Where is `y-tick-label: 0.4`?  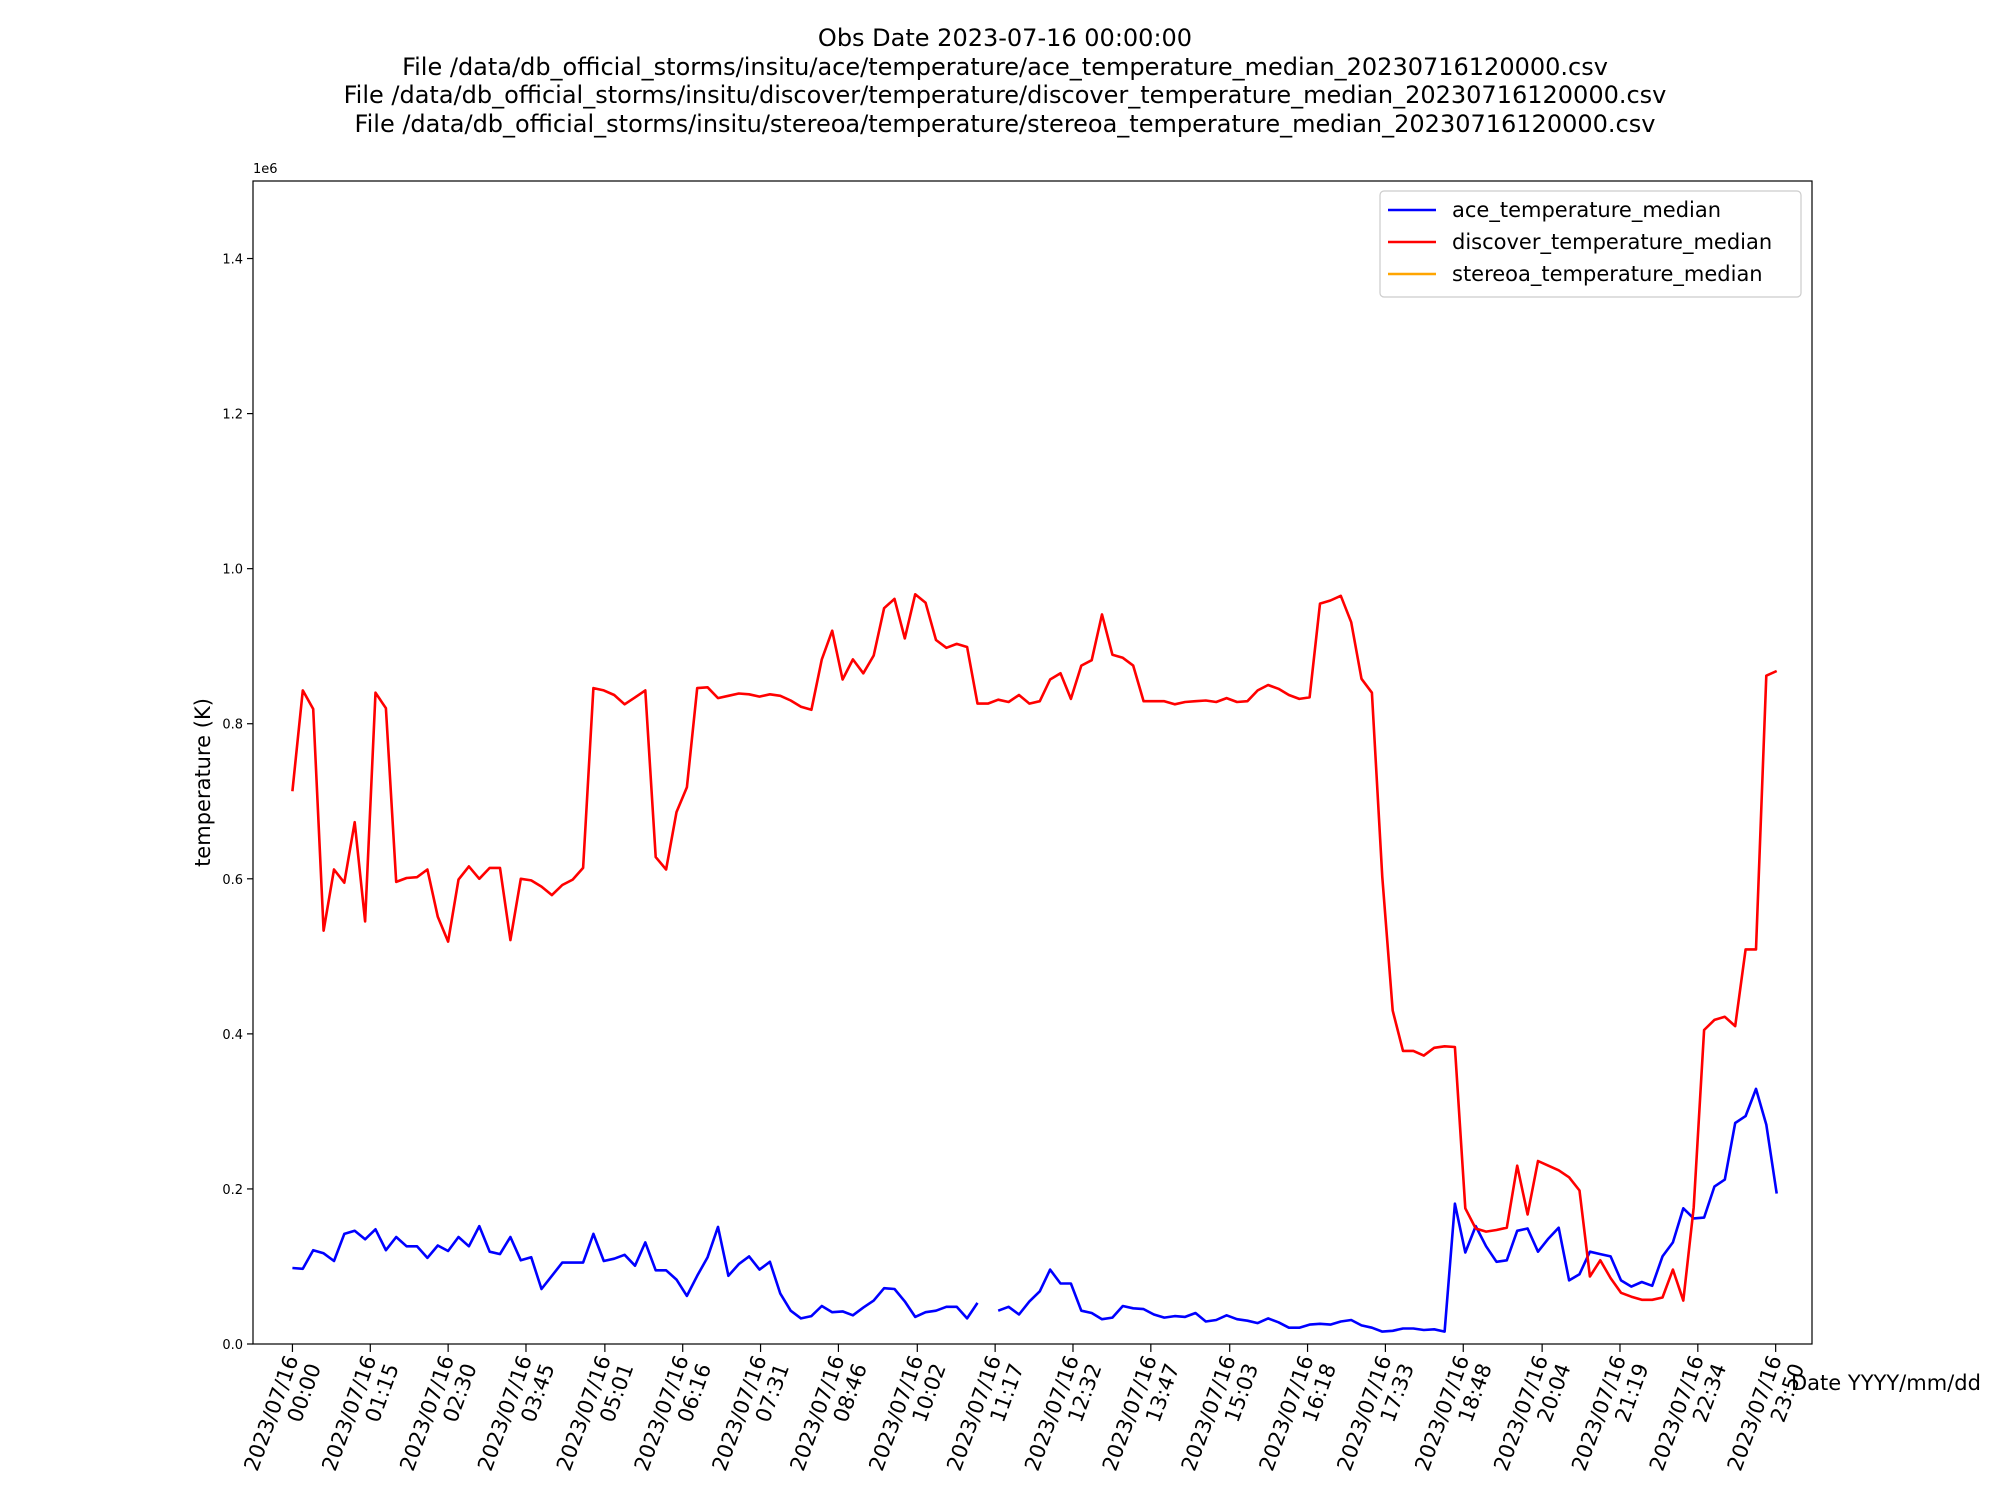
y-tick-label: 0.4 is located at coordinates (232, 1035).